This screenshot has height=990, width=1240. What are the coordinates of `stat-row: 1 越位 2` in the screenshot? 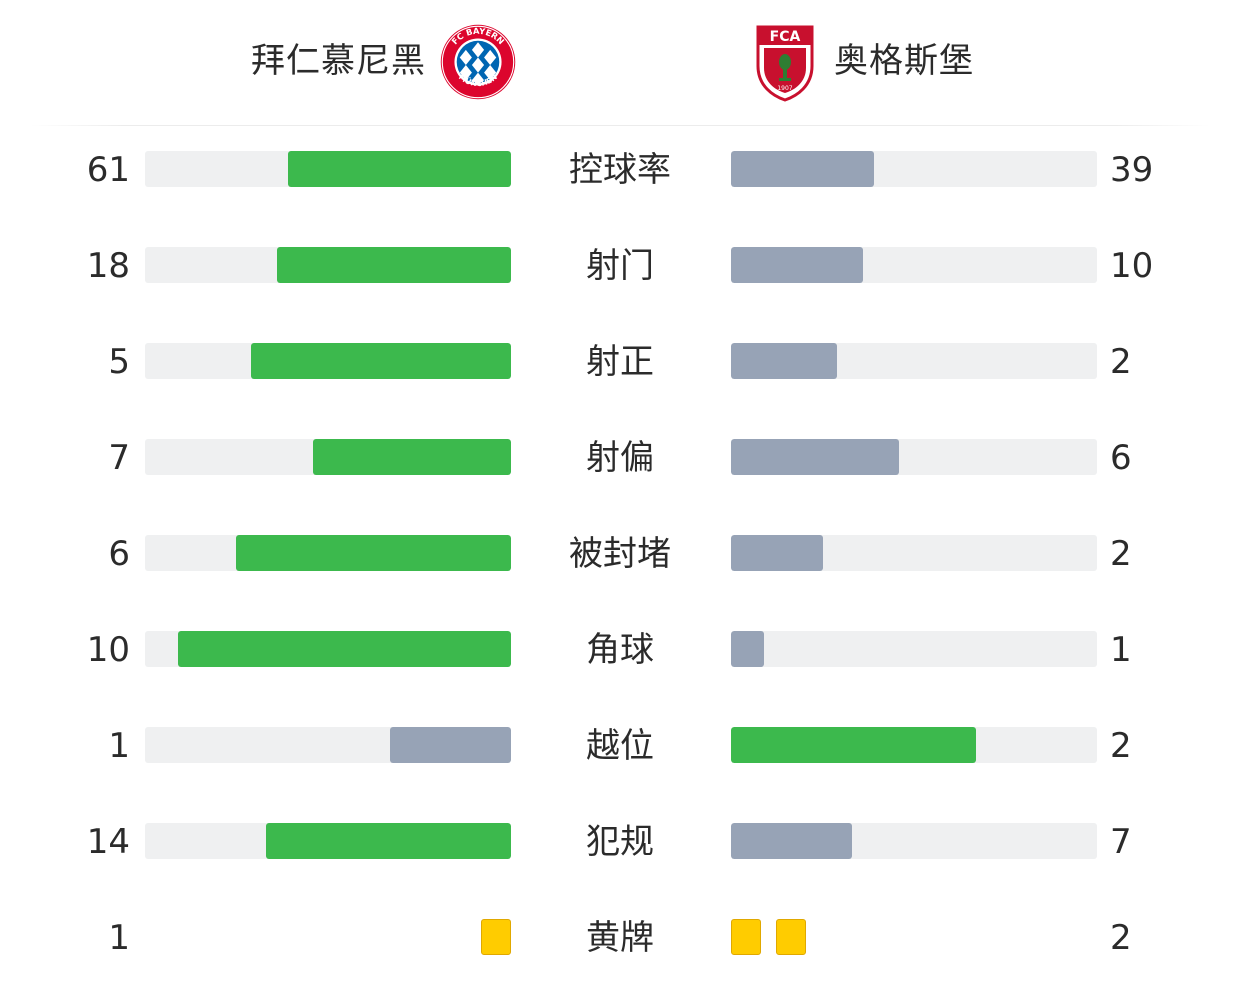 It's located at (620, 746).